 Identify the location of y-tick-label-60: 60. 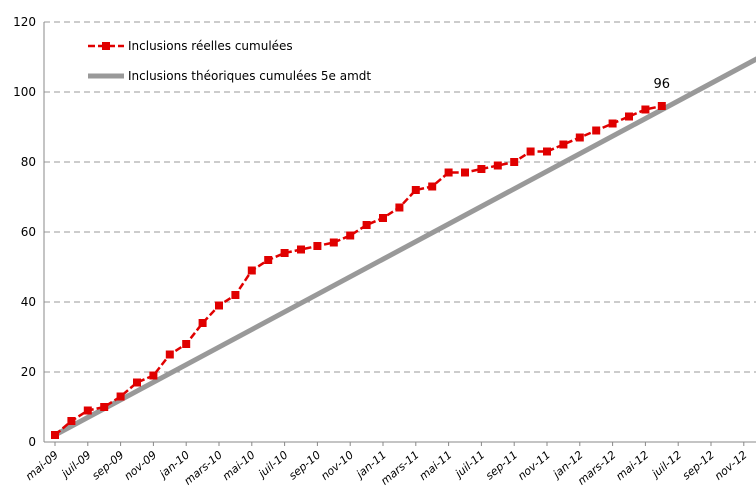
(28, 232).